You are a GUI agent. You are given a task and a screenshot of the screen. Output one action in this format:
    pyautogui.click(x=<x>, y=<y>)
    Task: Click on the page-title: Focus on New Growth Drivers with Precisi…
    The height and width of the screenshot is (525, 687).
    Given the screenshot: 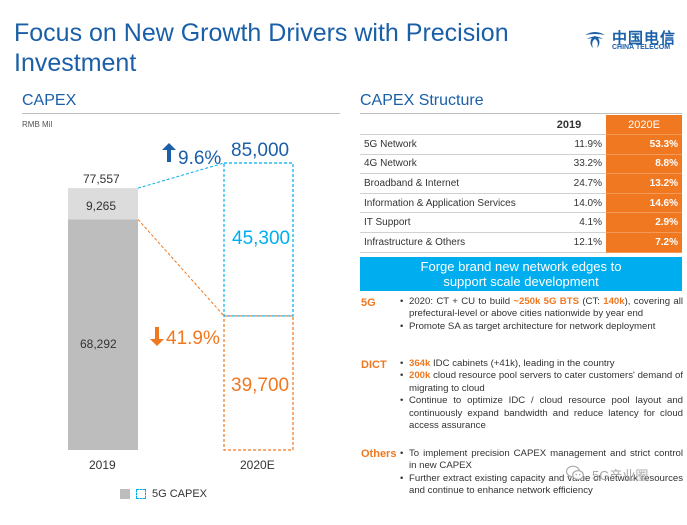 What is the action you would take?
    pyautogui.click(x=274, y=48)
    